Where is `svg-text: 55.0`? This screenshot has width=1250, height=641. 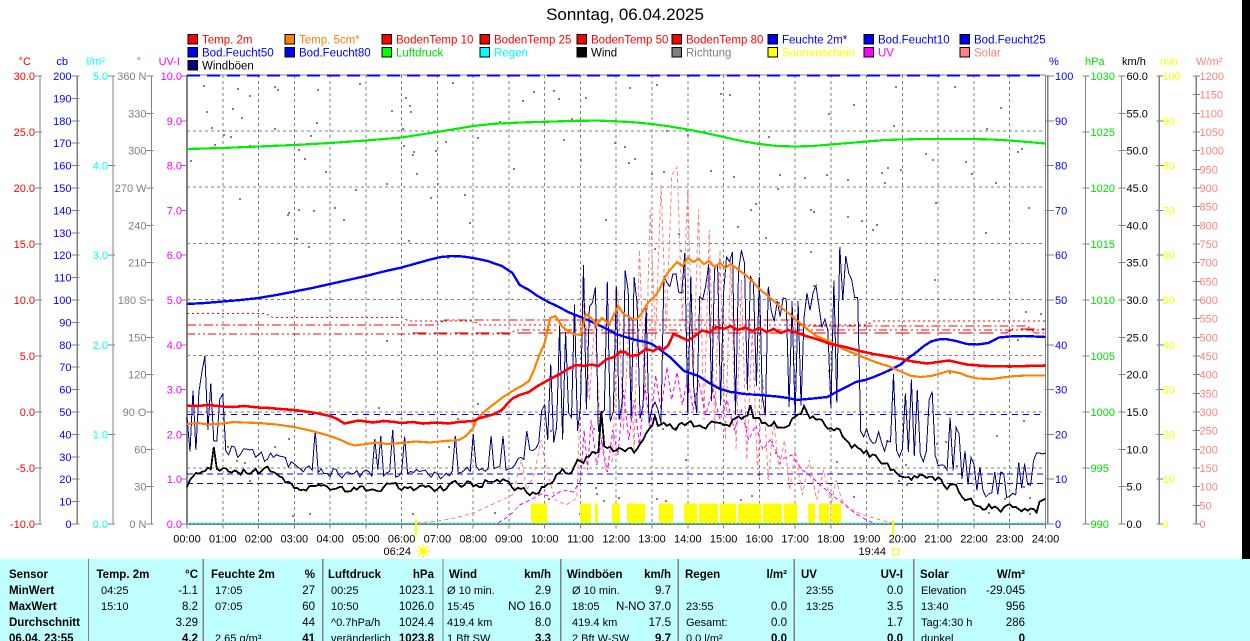
svg-text: 55.0 is located at coordinates (1137, 114).